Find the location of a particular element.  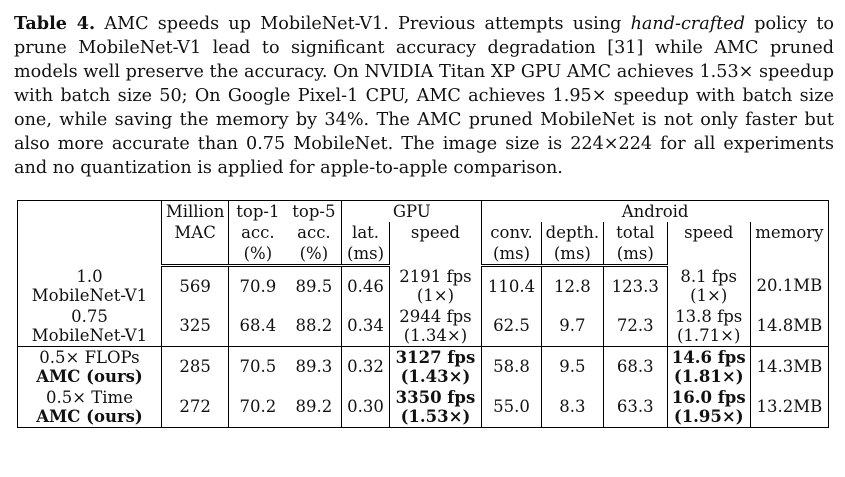

cell-mac: 325 is located at coordinates (195, 325).